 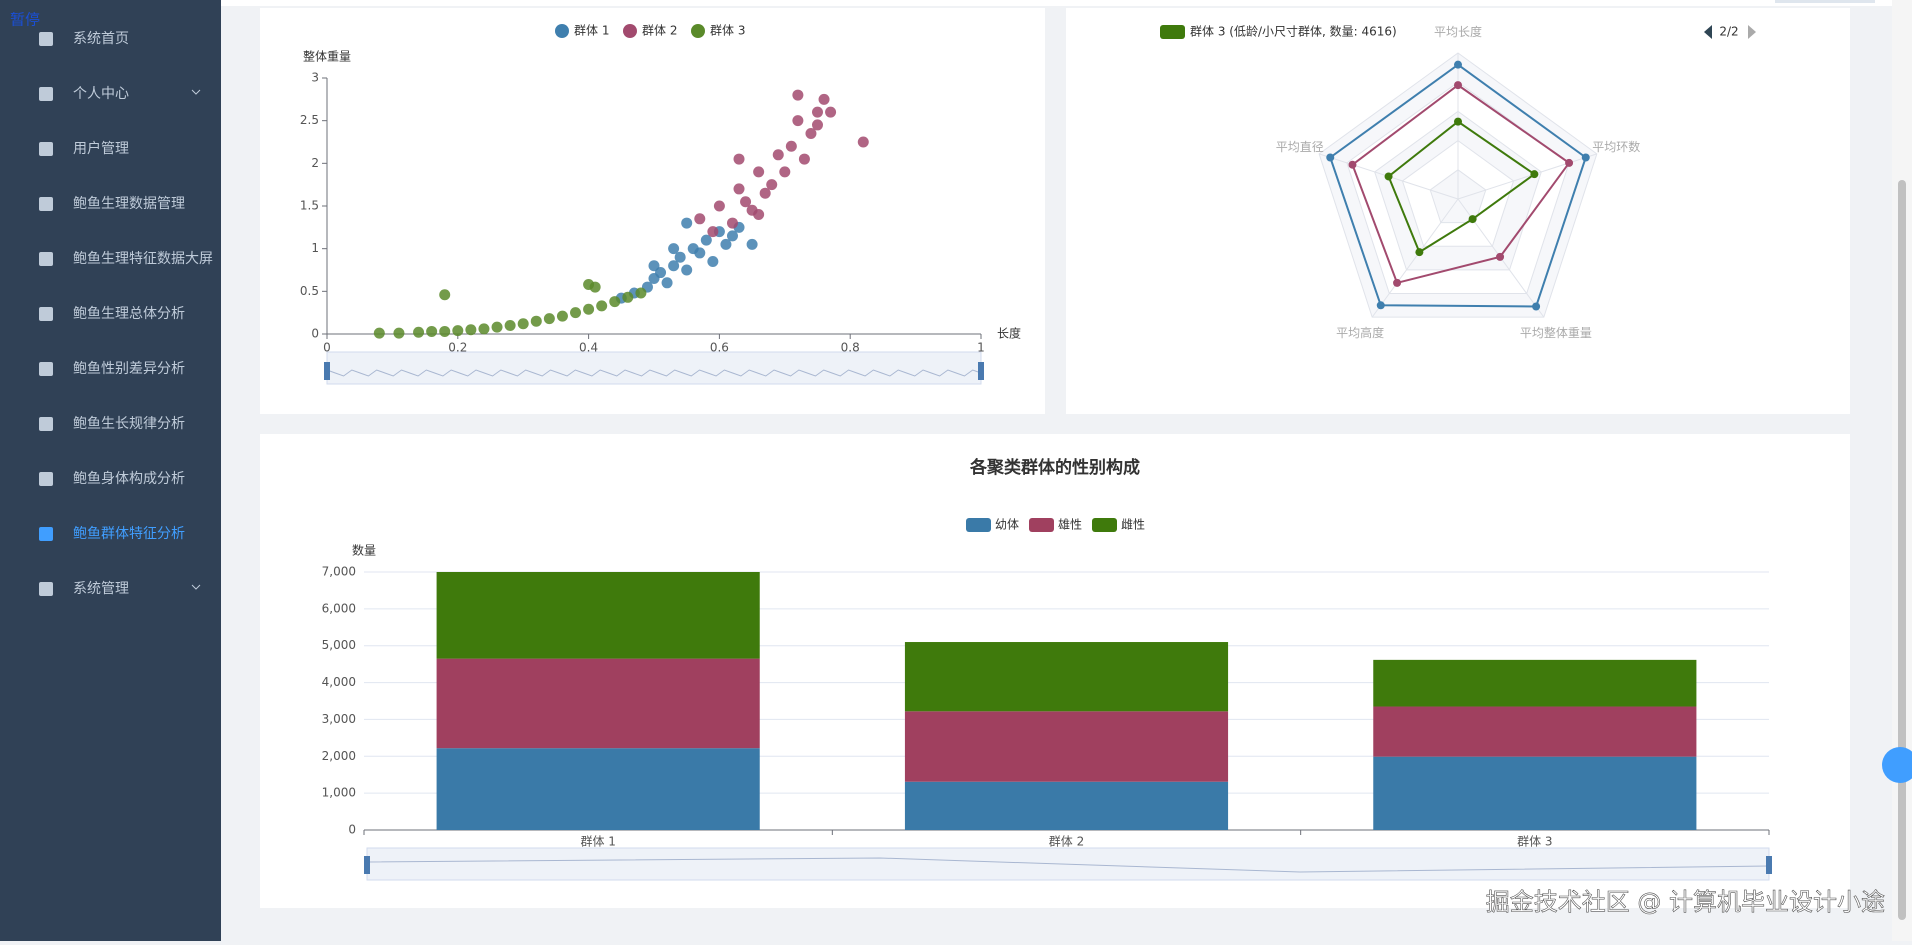 I want to click on float-button, so click(x=1897, y=765).